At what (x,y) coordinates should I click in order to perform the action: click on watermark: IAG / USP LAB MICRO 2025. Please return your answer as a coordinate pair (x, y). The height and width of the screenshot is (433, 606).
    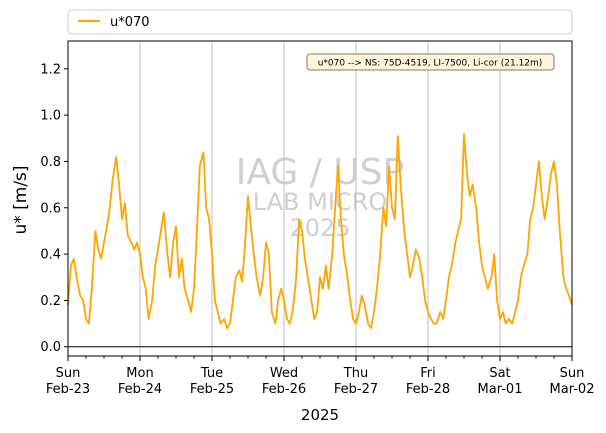
    Looking at the image, I should click on (320, 197).